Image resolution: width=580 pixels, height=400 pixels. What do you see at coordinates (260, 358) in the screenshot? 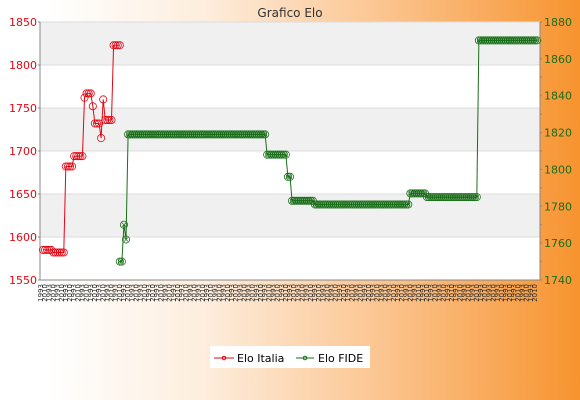
I see `legend-label-italia: Elo Italia` at bounding box center [260, 358].